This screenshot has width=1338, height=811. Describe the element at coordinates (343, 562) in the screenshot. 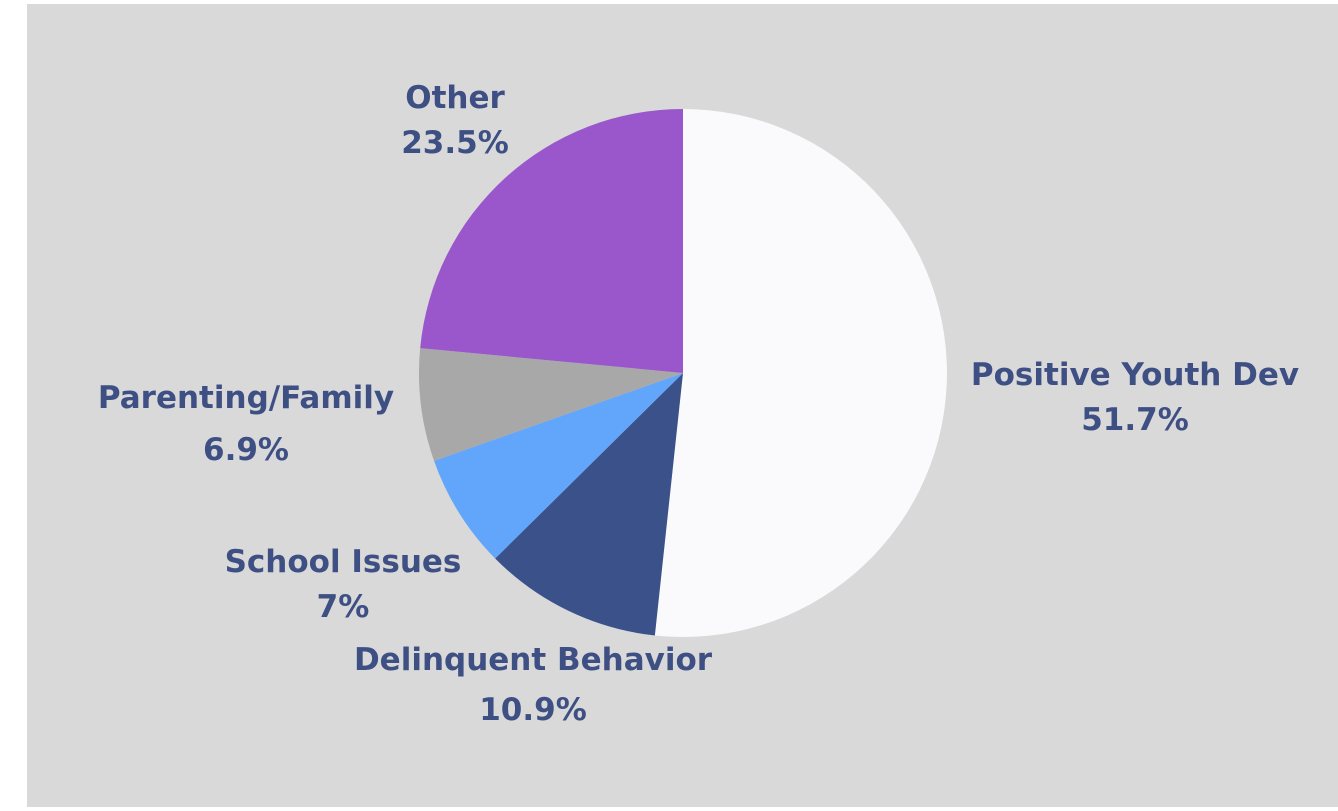

I see `slice-label-school-issues: School Issues` at that location.